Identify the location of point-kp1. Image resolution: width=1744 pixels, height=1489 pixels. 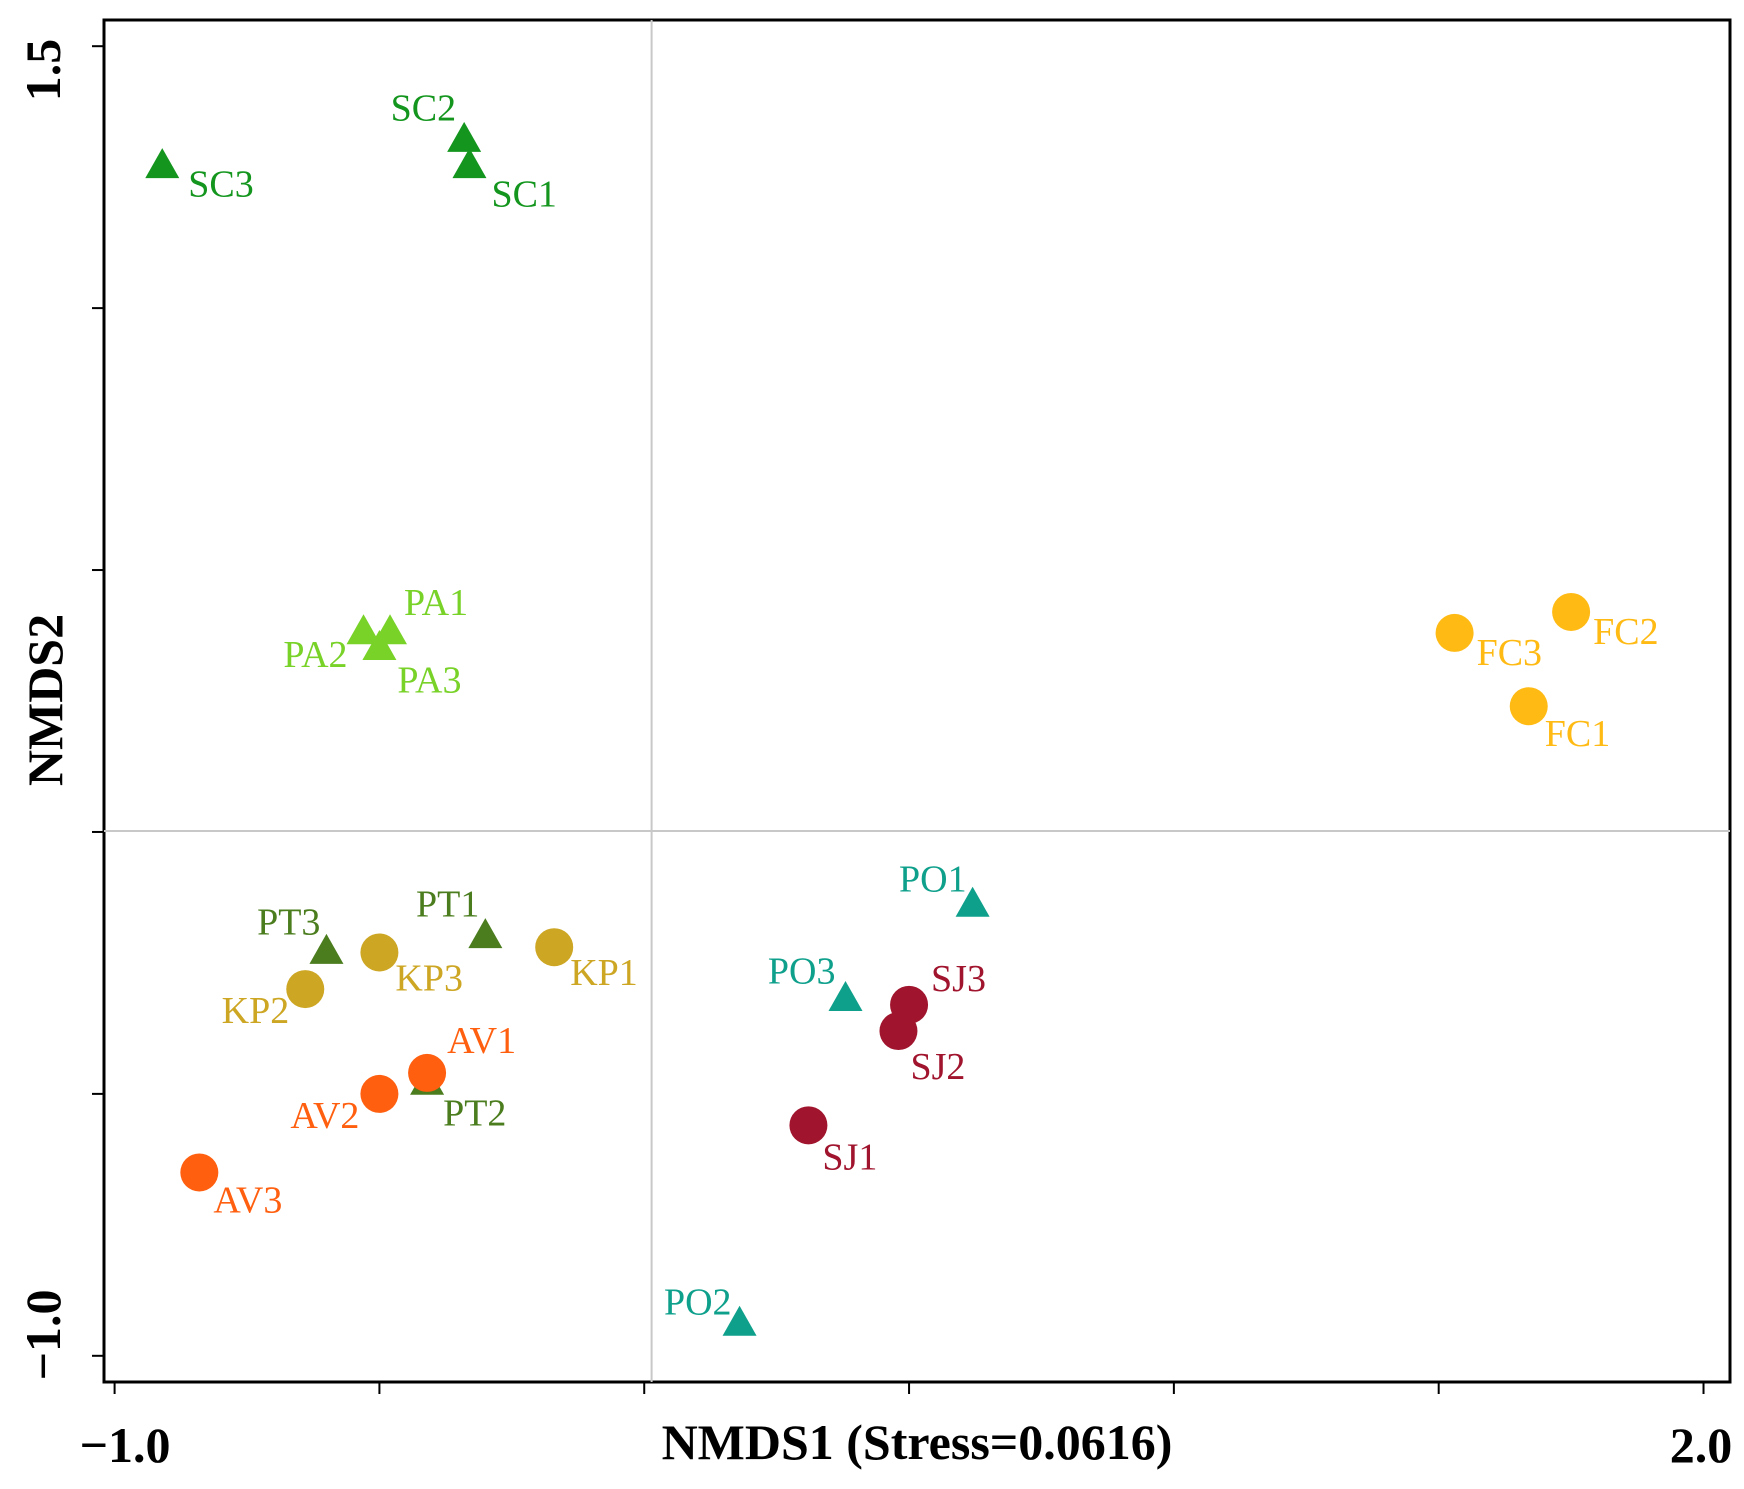
(554, 947).